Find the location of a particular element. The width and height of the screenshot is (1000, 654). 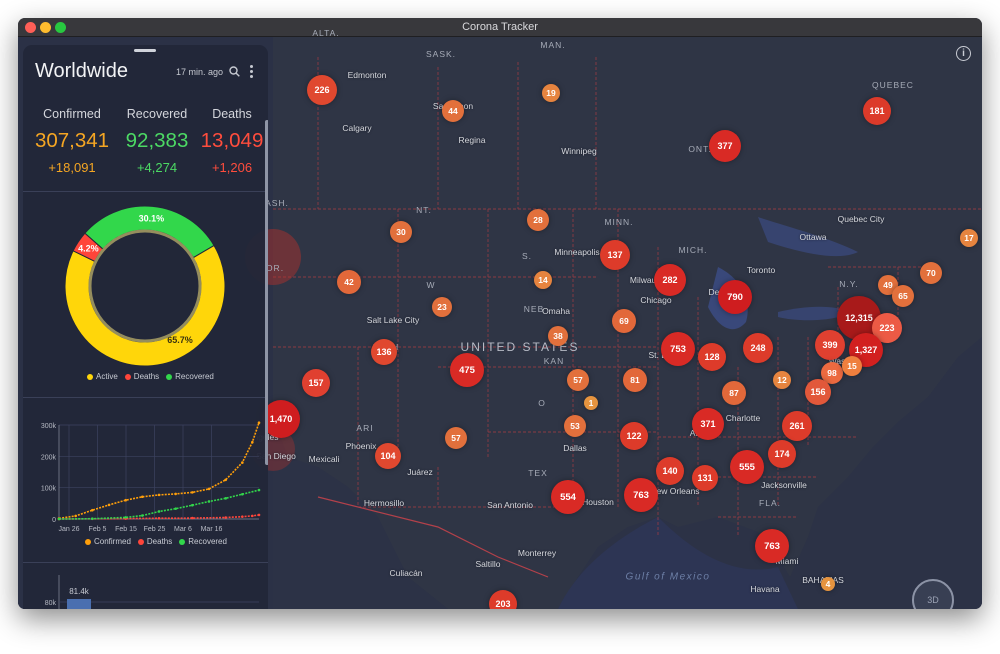

donut-value-label: 4.2% is located at coordinates (88, 248).